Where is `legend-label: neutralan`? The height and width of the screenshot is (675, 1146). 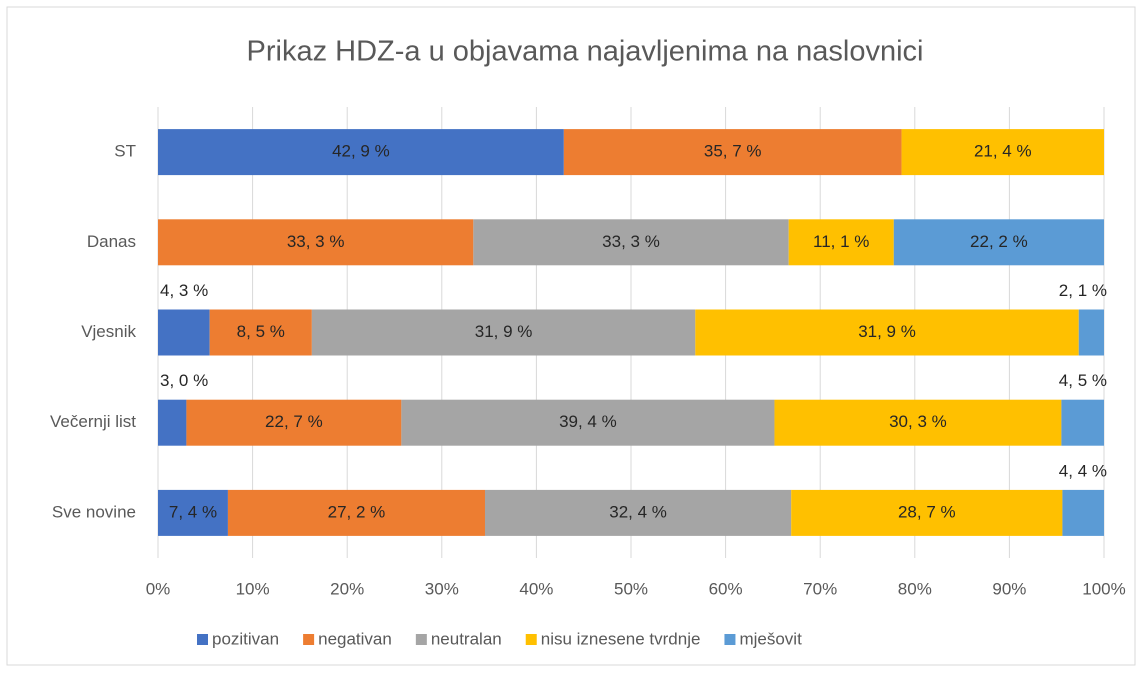
legend-label: neutralan is located at coordinates (466, 638).